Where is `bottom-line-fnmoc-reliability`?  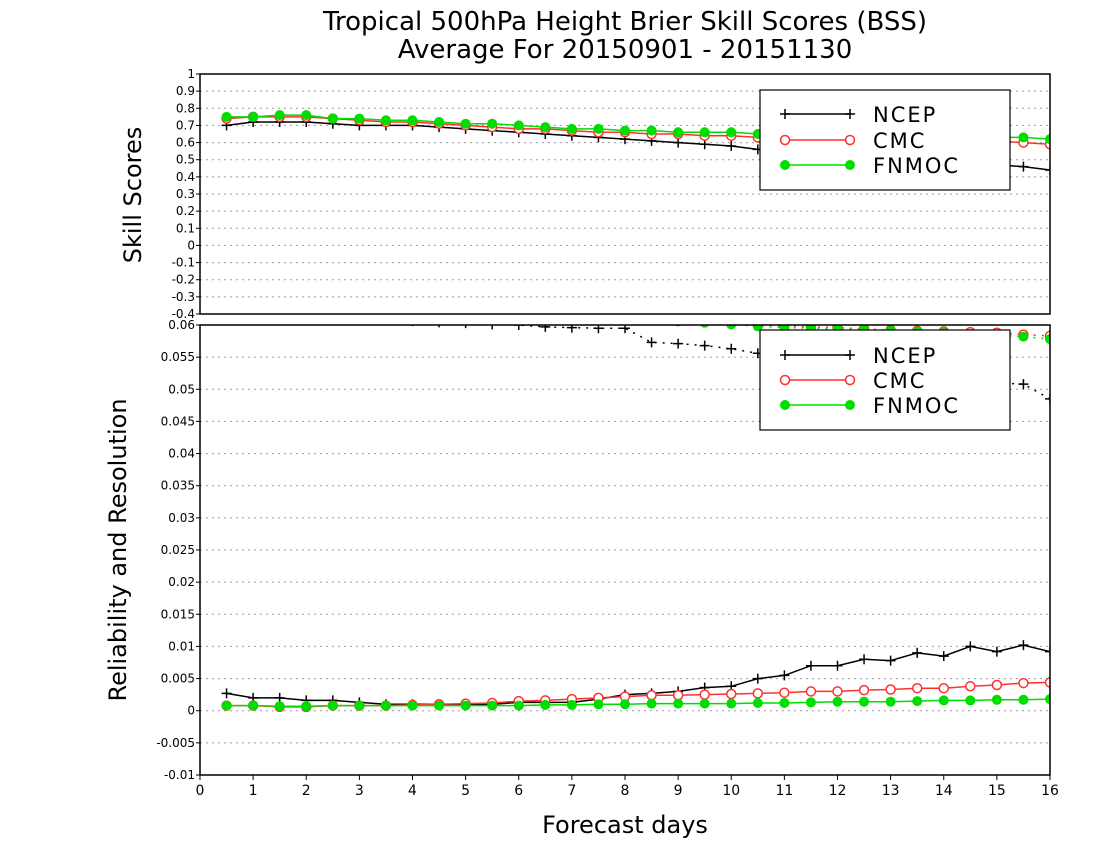 bottom-line-fnmoc-reliability is located at coordinates (638, 702).